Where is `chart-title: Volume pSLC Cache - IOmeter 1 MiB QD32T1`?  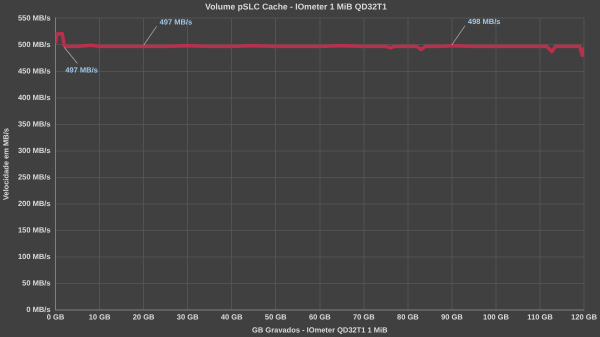
chart-title: Volume pSLC Cache - IOmeter 1 MiB QD32T1 is located at coordinates (296, 6).